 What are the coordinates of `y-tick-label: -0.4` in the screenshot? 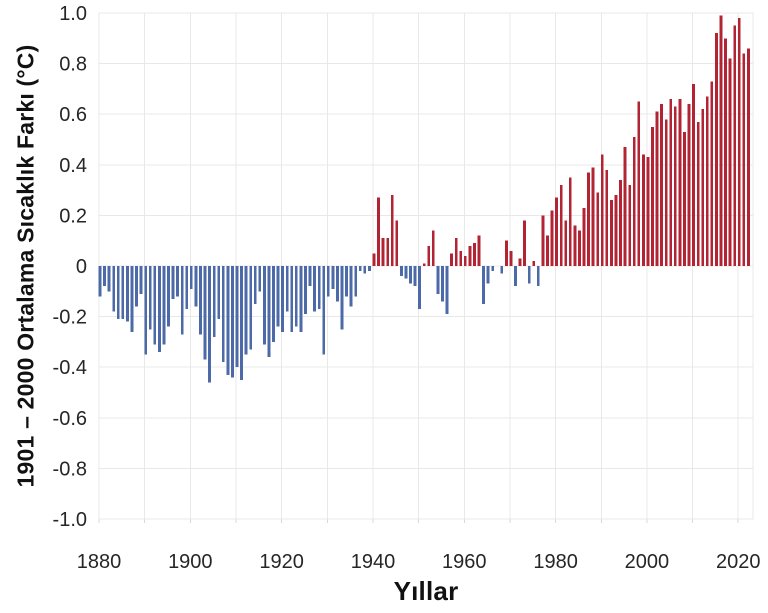 It's located at (70, 368).